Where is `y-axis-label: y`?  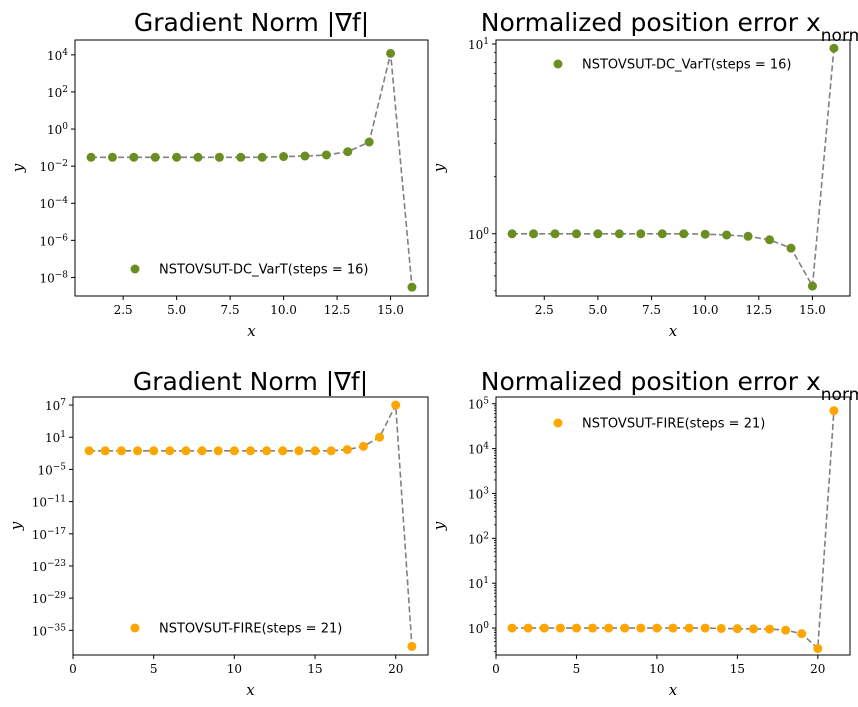
y-axis-label: y is located at coordinates (18, 168).